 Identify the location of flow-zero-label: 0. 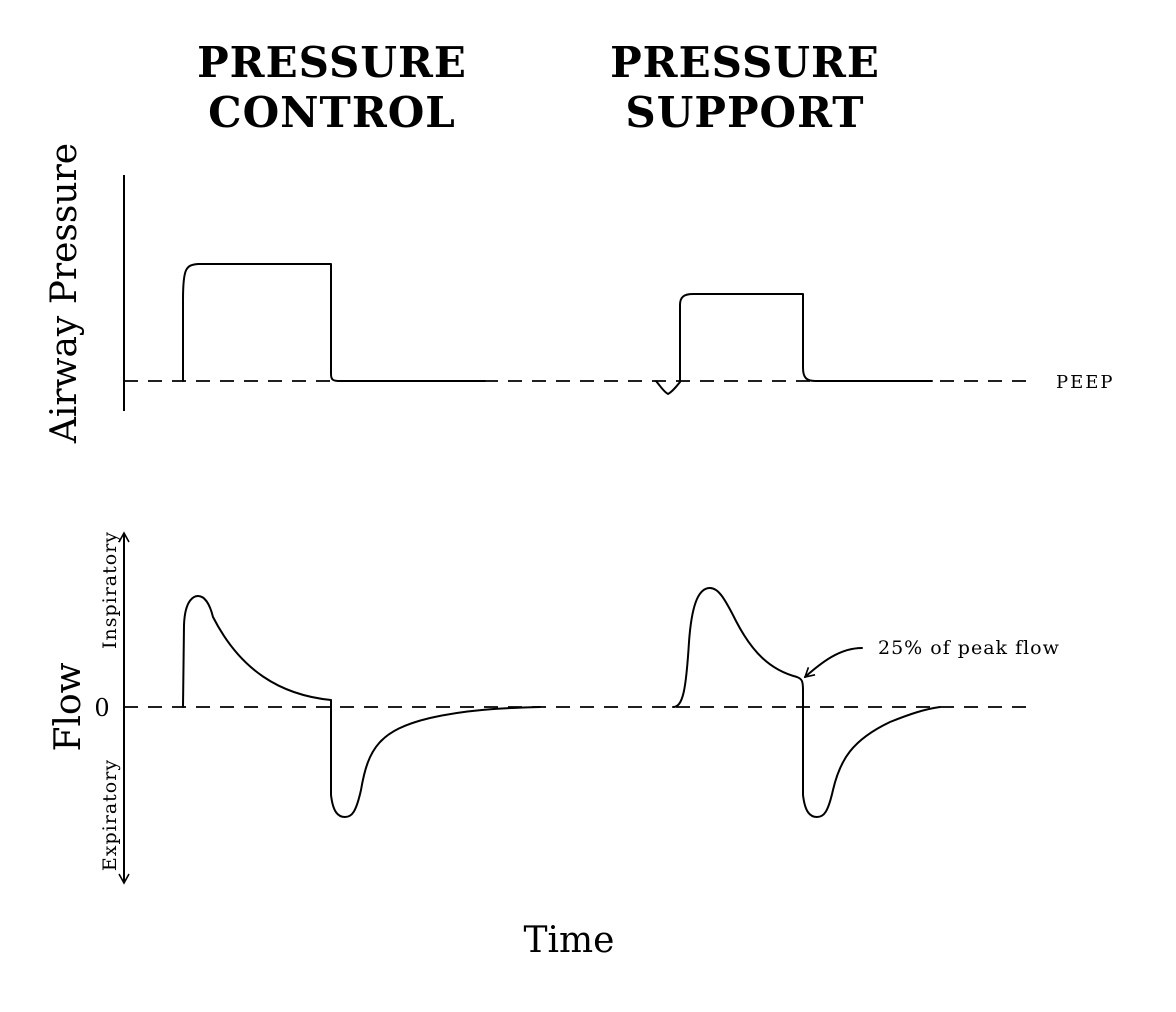
(101, 708).